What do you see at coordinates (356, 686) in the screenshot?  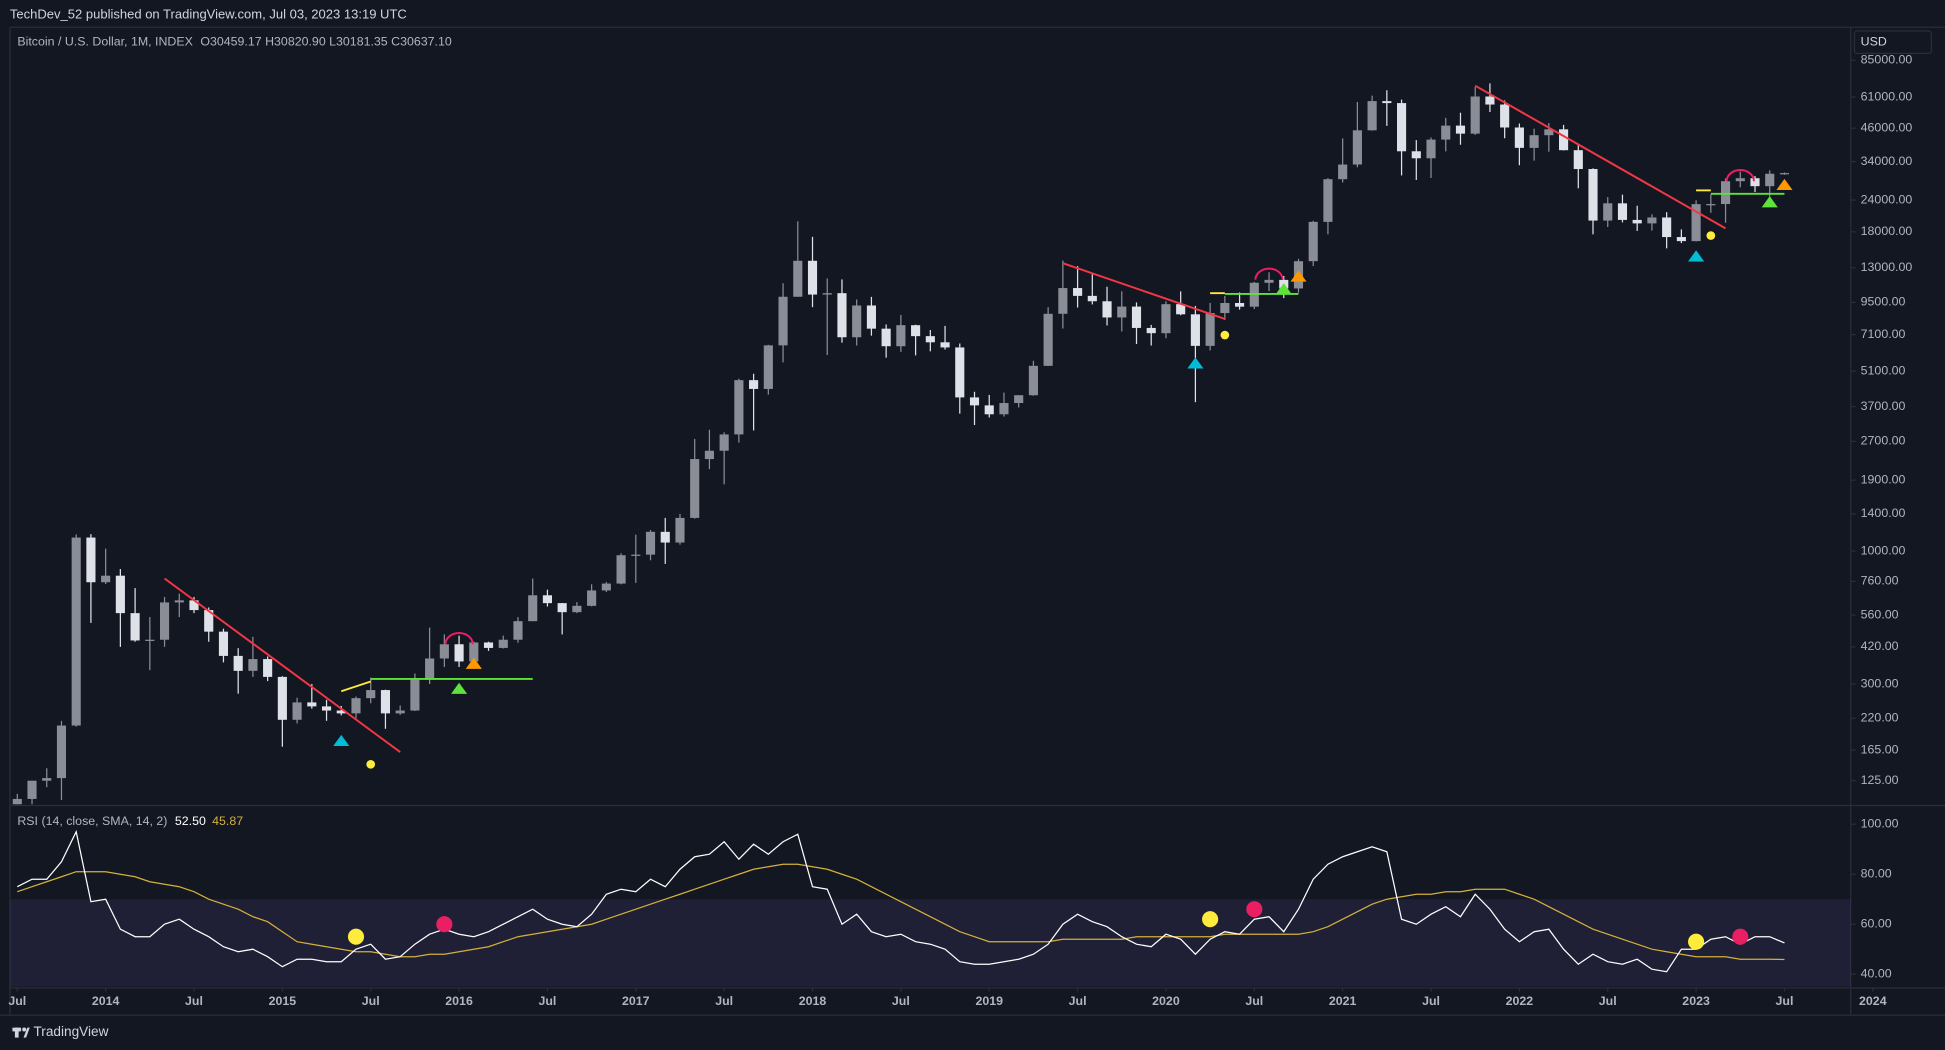 I see `short-line` at bounding box center [356, 686].